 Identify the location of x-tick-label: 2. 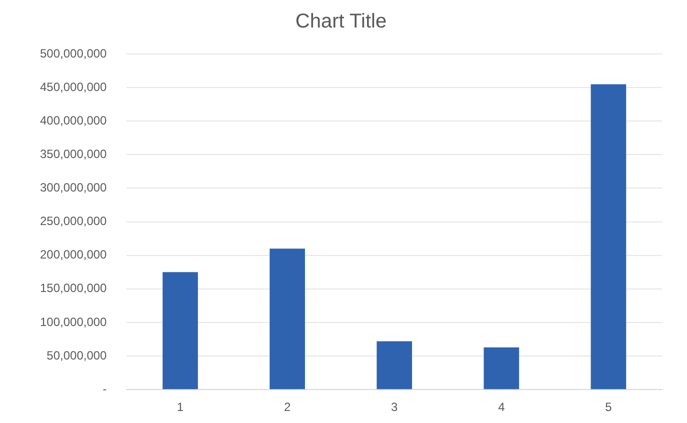
(287, 407).